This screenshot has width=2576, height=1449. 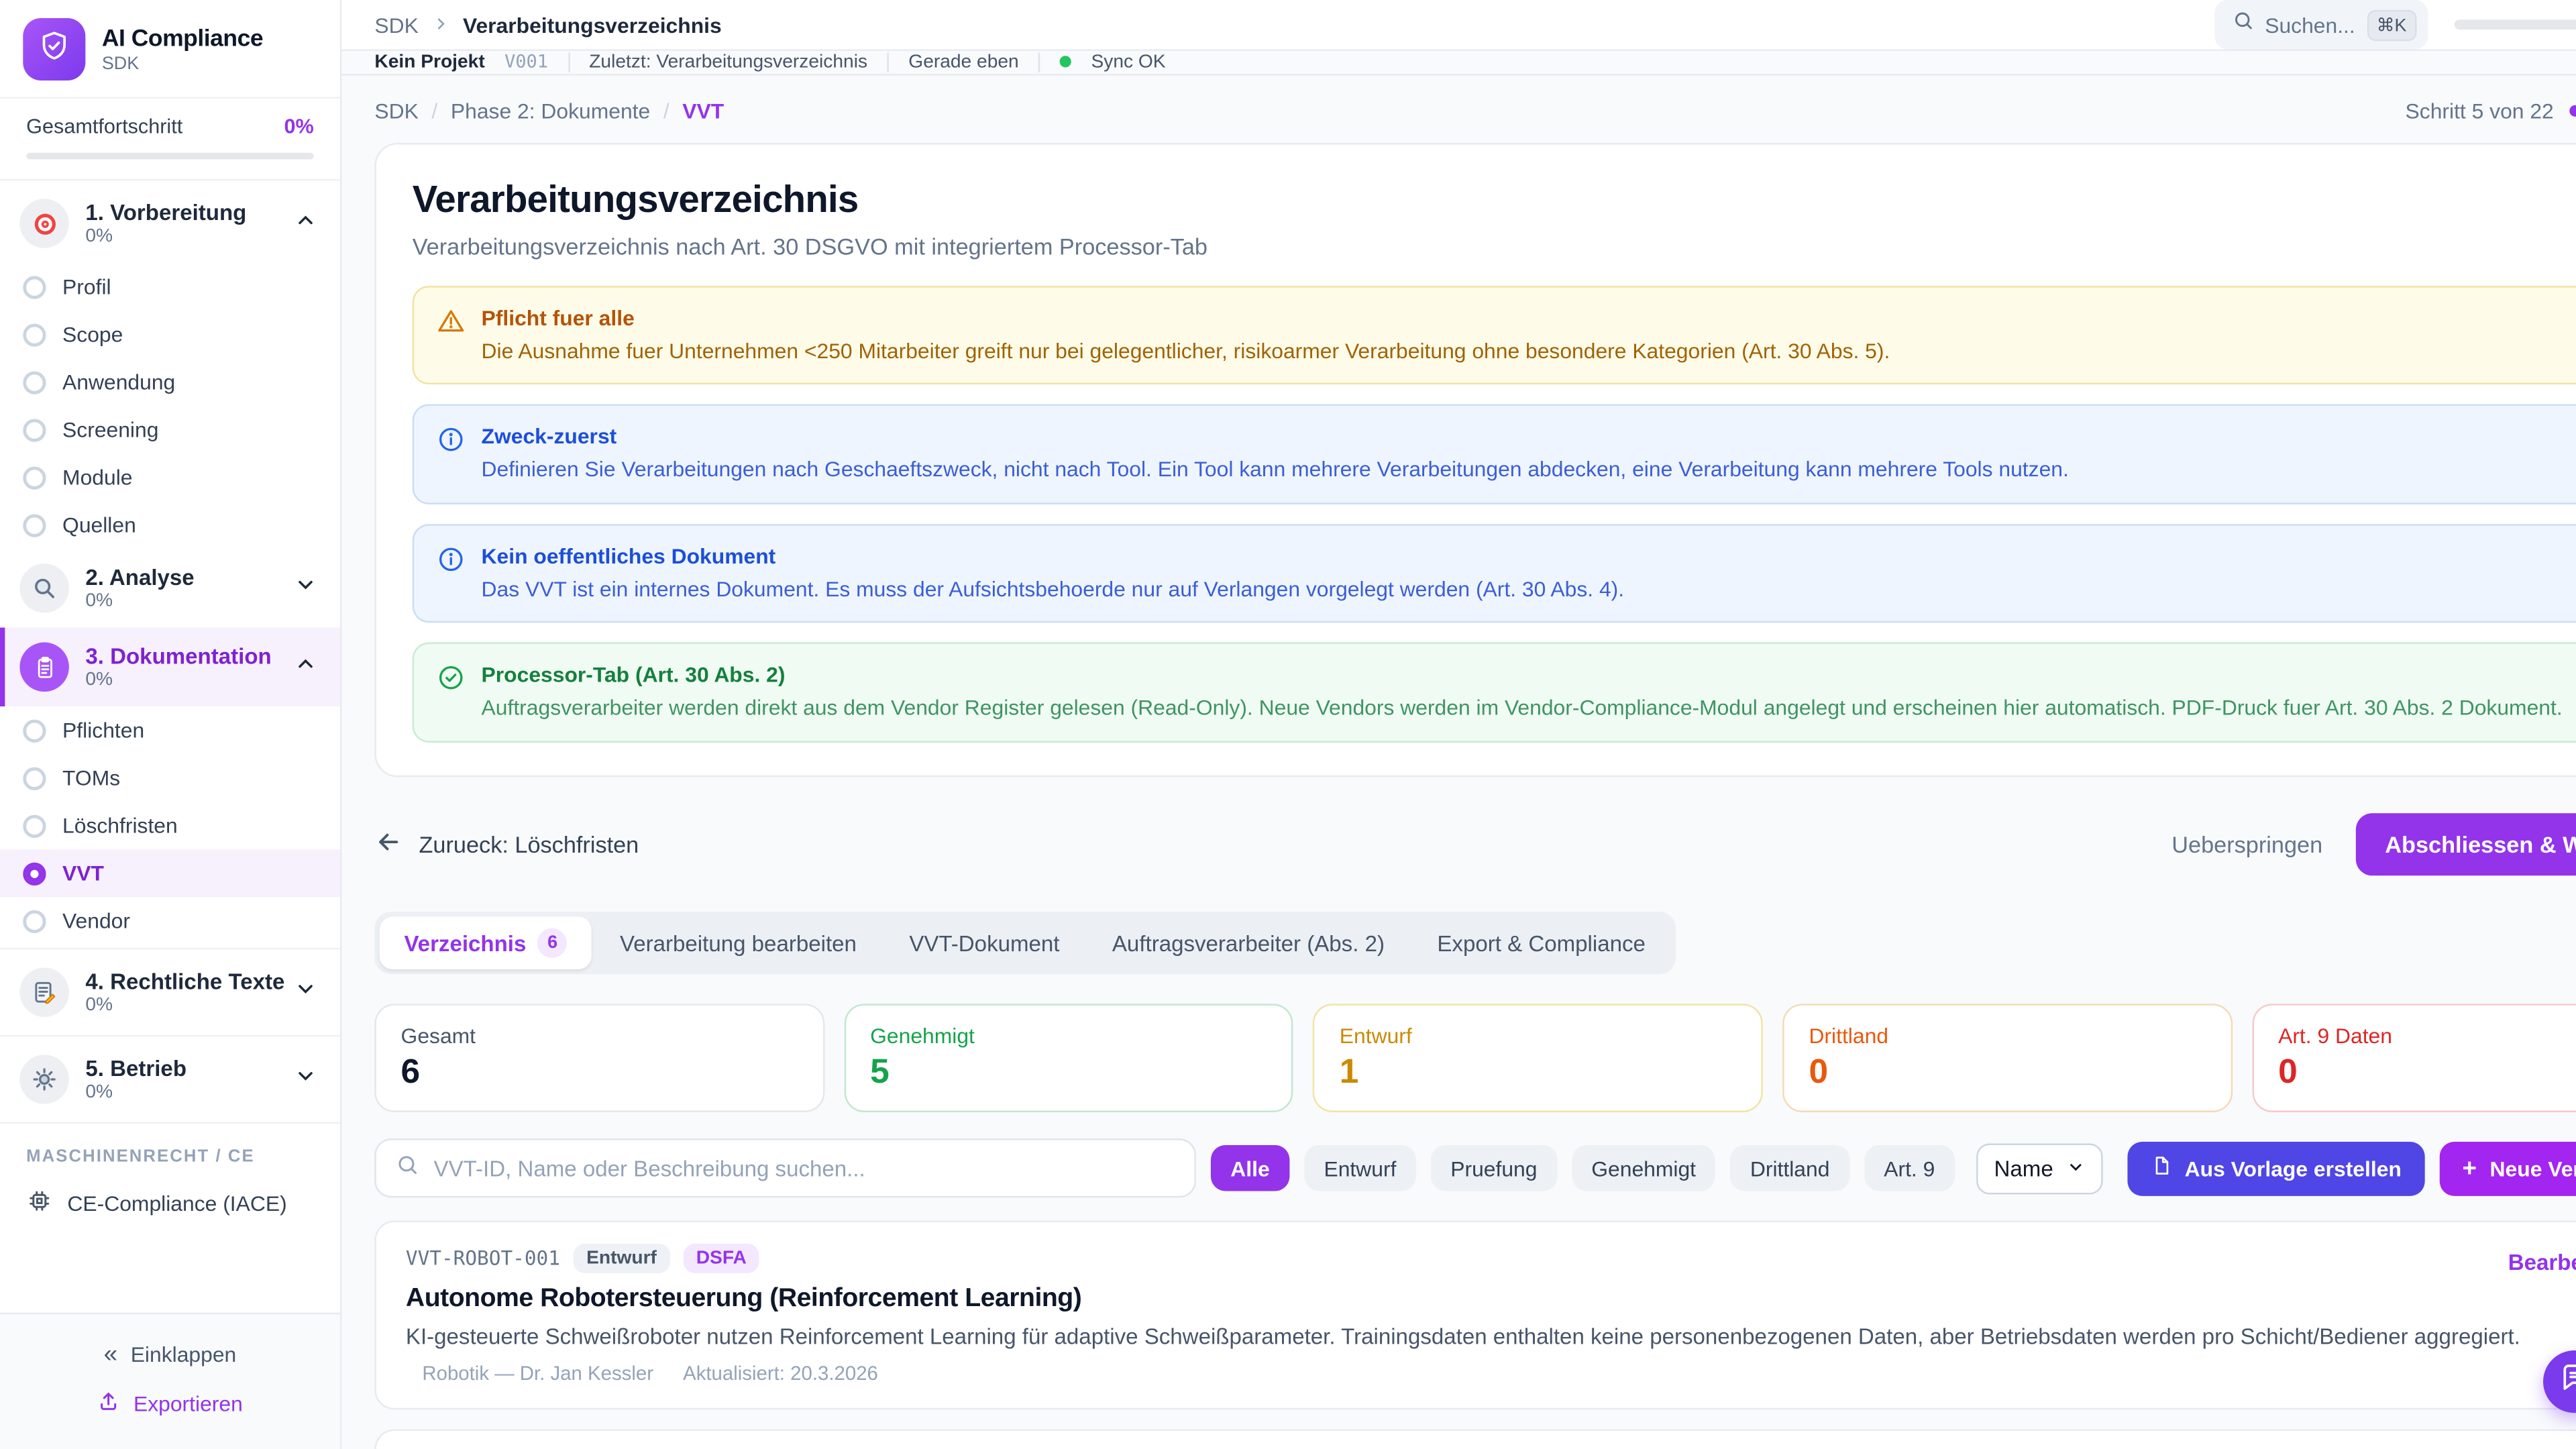 I want to click on breadcrumb-root: SDK, so click(x=396, y=25).